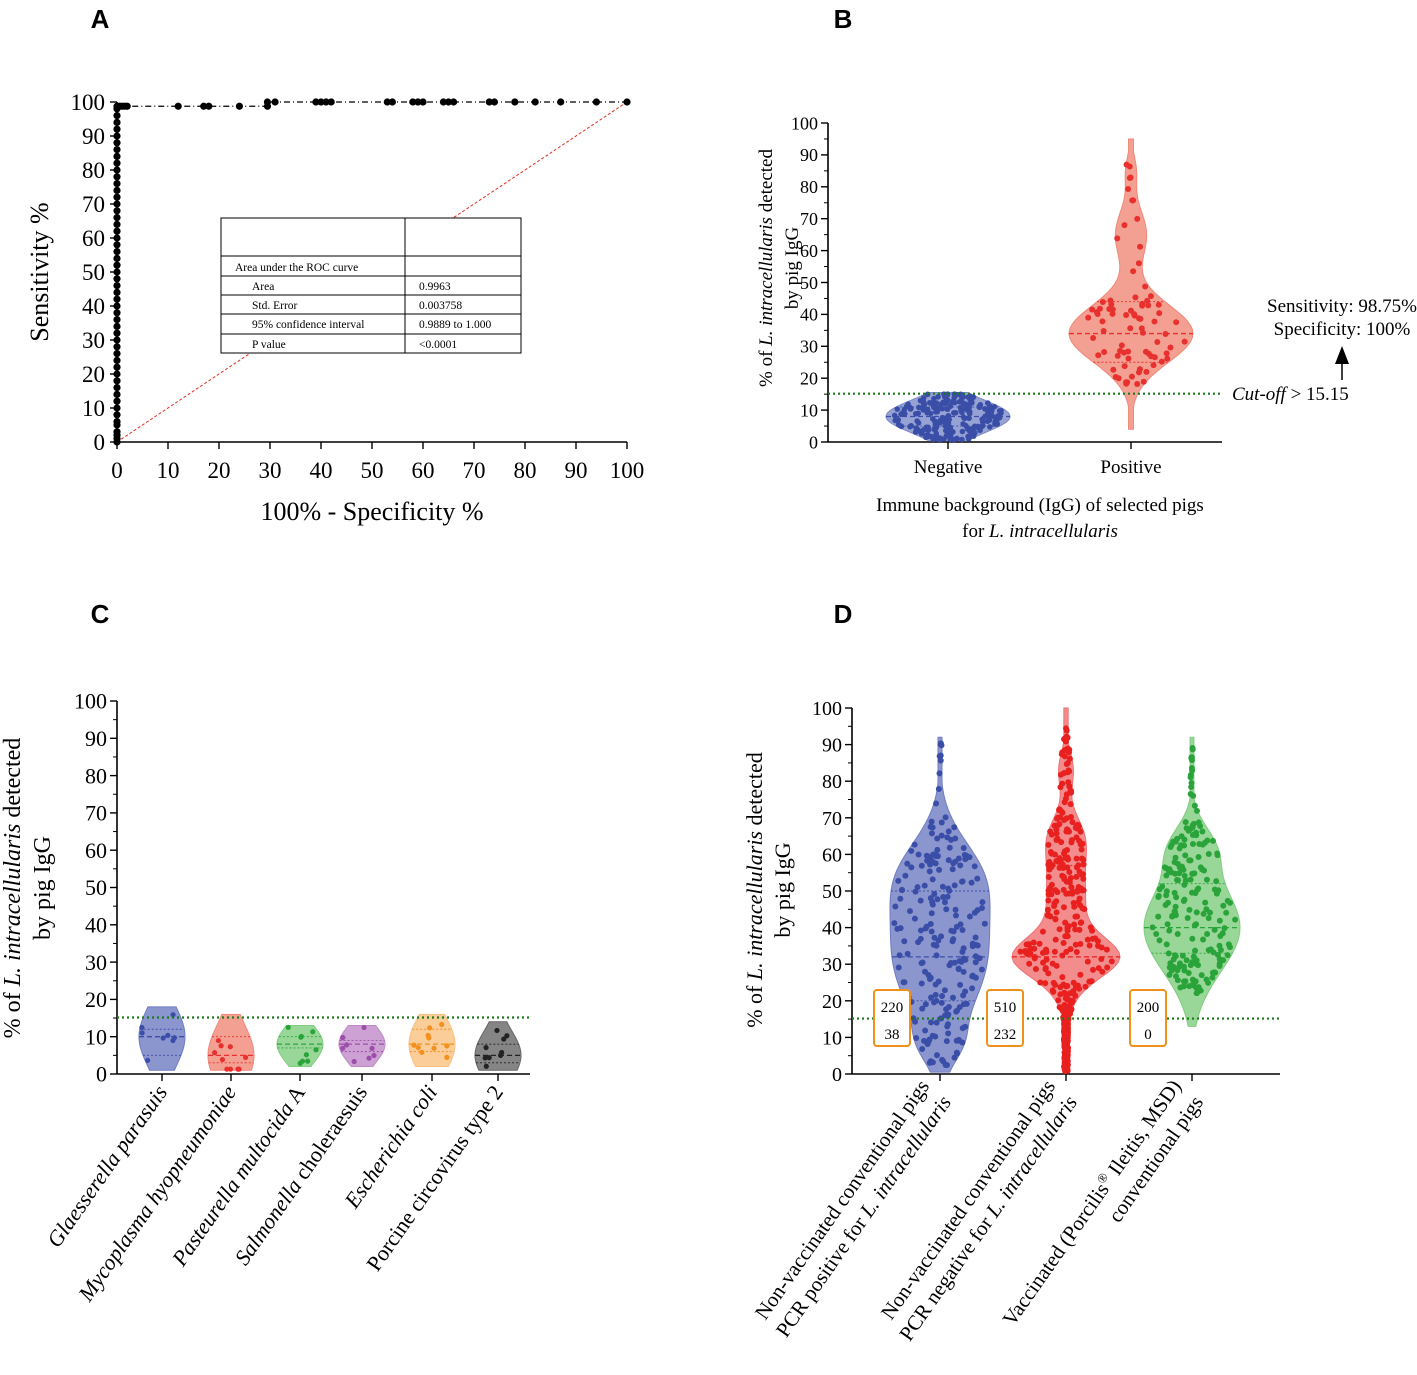  Describe the element at coordinates (809, 283) in the screenshot. I see `y-tick-label: 50` at that location.